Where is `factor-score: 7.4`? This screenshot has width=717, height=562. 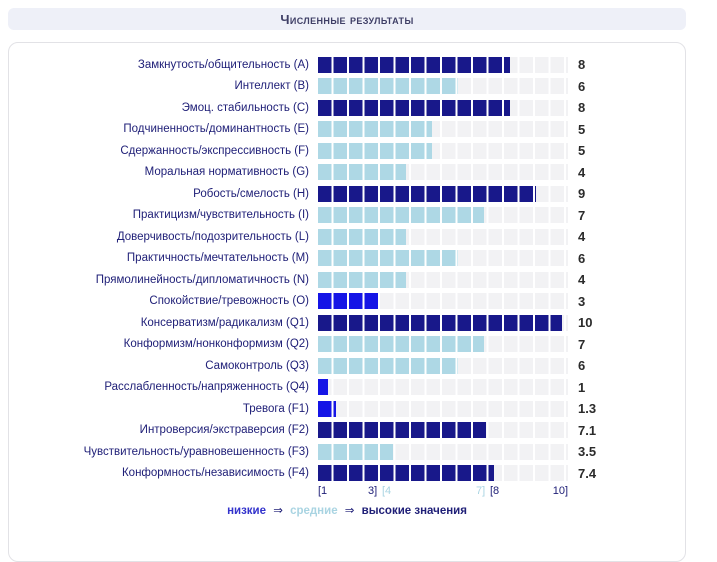
factor-score: 7.4 is located at coordinates (587, 473).